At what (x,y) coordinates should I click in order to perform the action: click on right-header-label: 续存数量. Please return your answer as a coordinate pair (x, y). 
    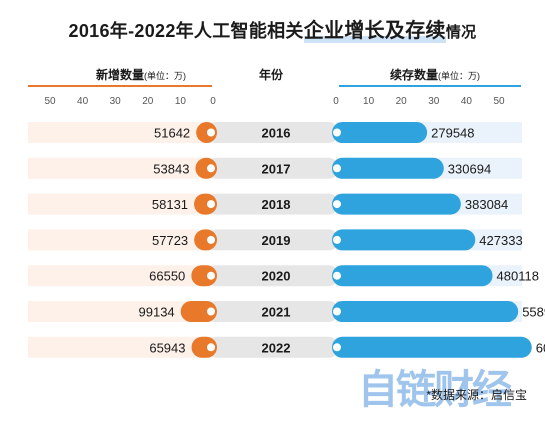
    Looking at the image, I should click on (414, 75).